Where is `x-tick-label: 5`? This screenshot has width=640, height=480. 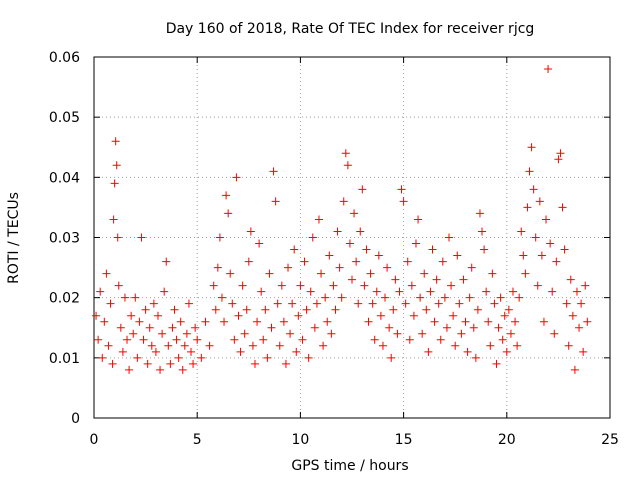
x-tick-label: 5 is located at coordinates (197, 440).